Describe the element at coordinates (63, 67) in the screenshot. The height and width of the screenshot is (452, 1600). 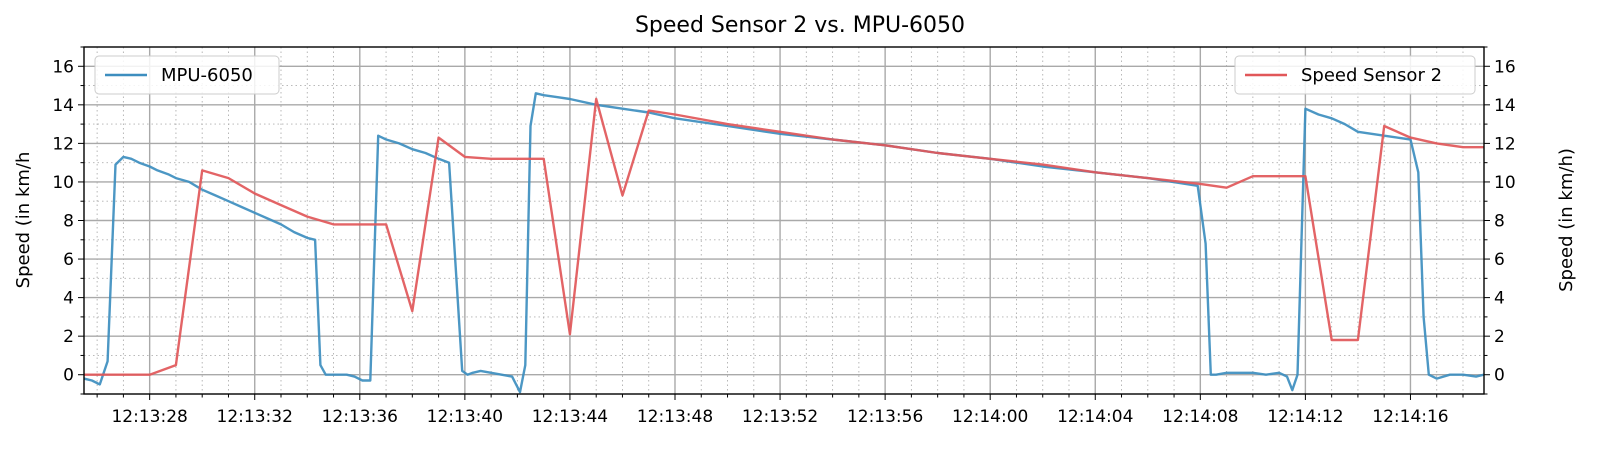
I see `y-tick-label-left: 16` at that location.